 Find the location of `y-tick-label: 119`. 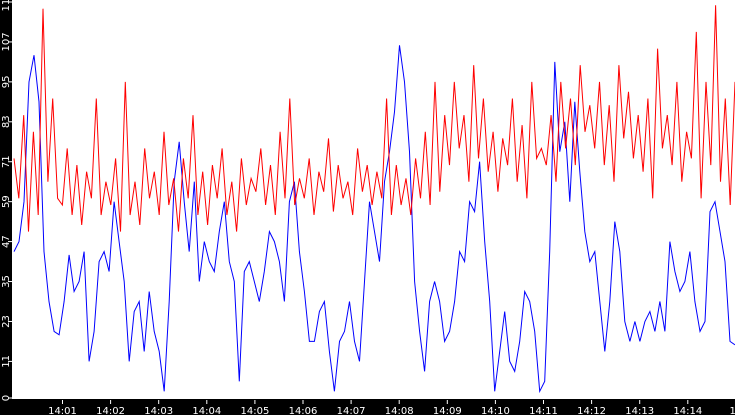

y-tick-label: 119 is located at coordinates (6, 6).